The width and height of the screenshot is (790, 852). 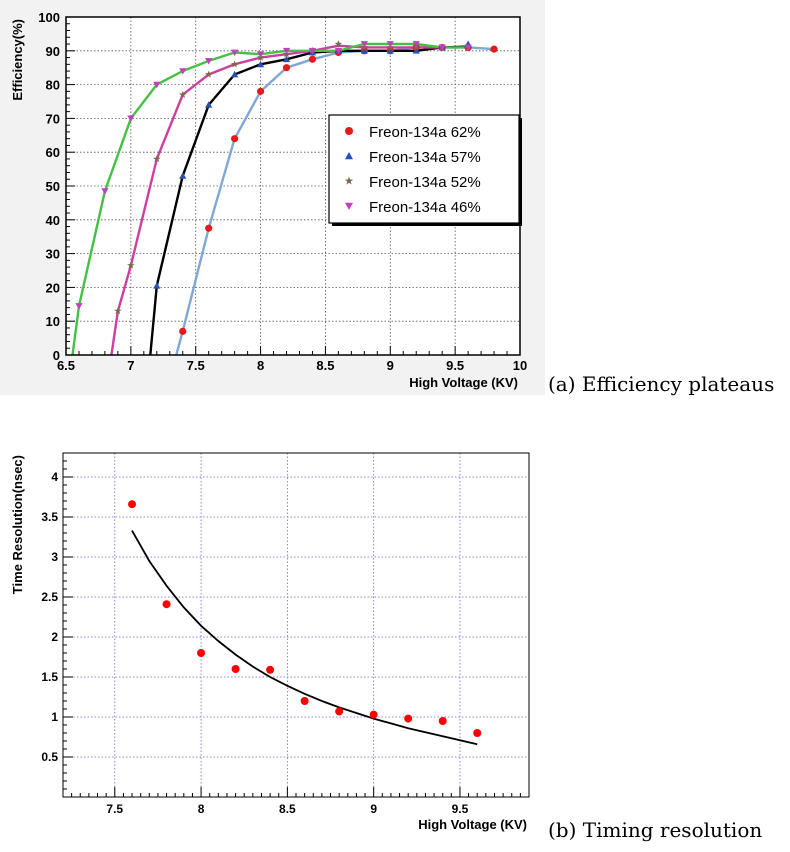 I want to click on caption-a: (a) Efficiency plateaus, so click(x=661, y=384).